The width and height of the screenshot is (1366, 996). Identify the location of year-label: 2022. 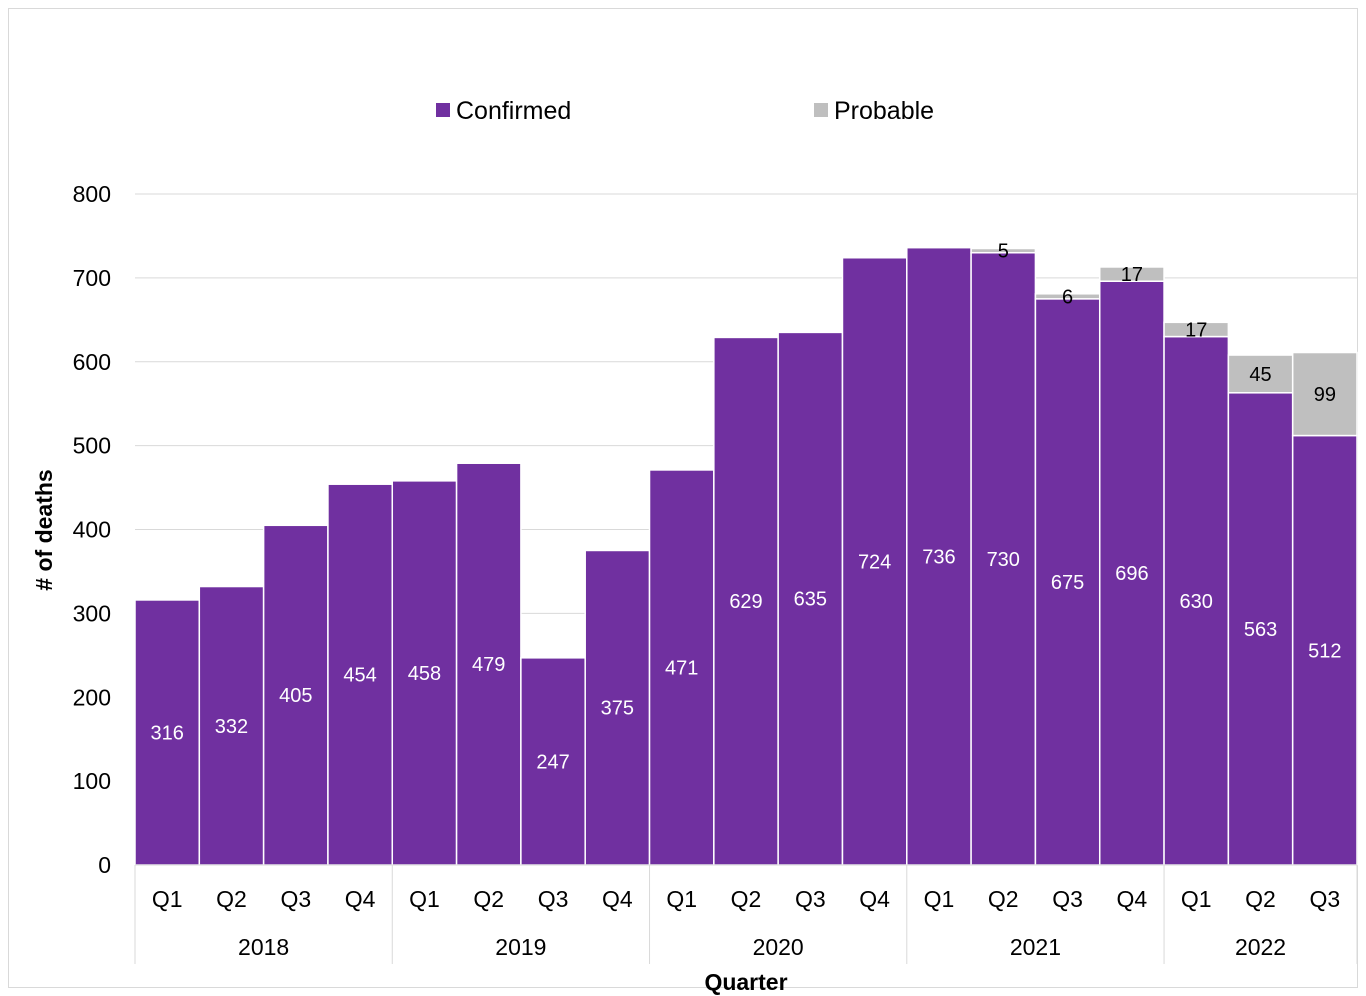
(1260, 947).